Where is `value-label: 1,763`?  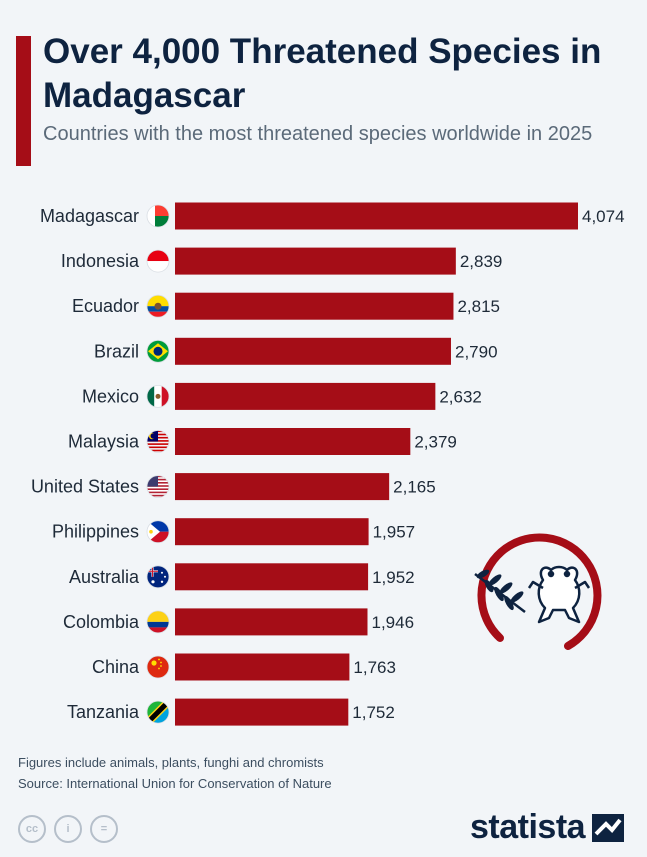 value-label: 1,763 is located at coordinates (374, 667).